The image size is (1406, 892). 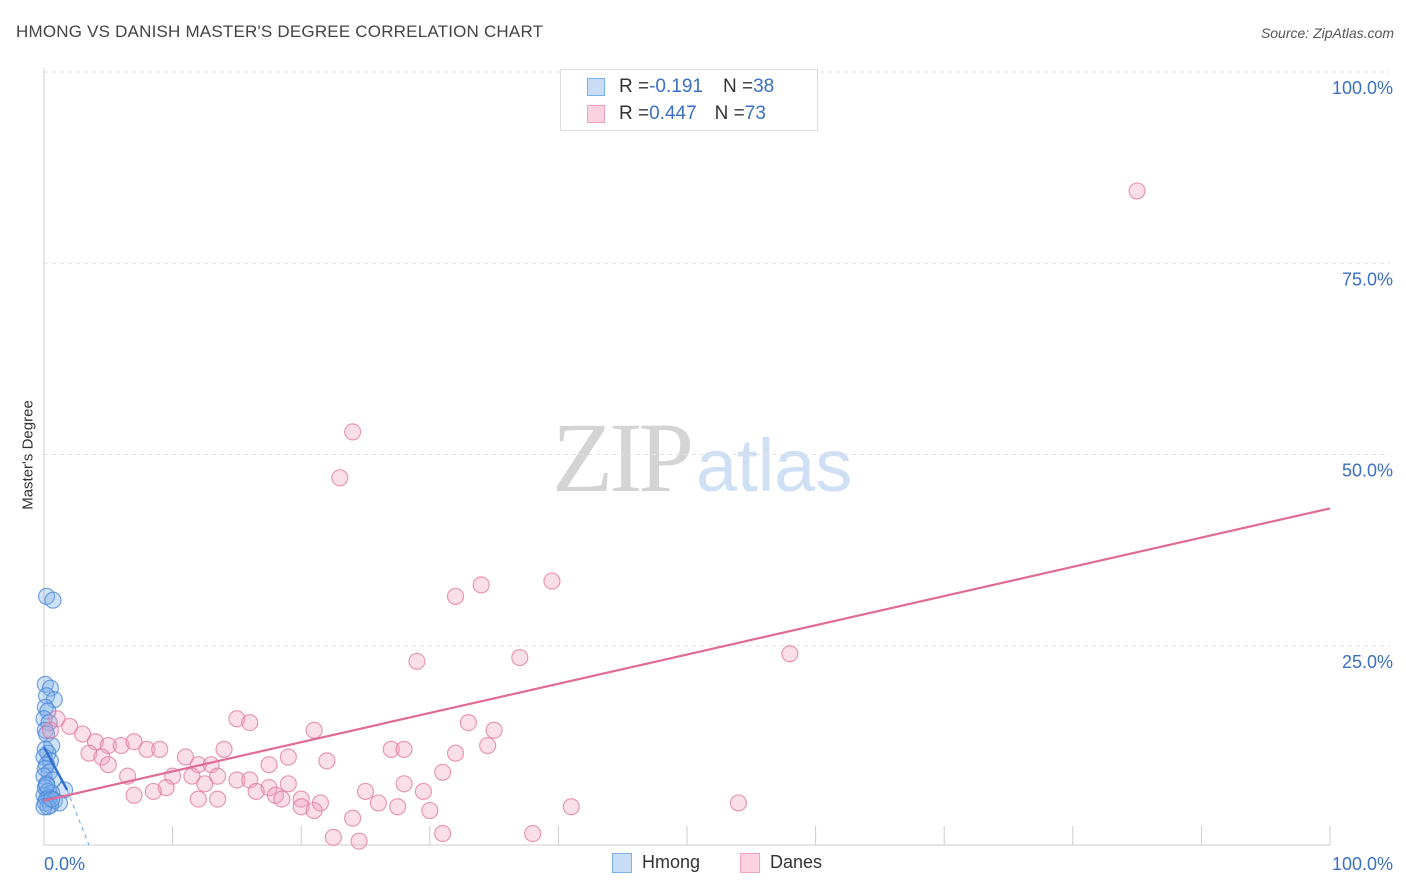 I want to click on legend-row-danes: R = 0.447 N = 73, so click(x=676, y=114).